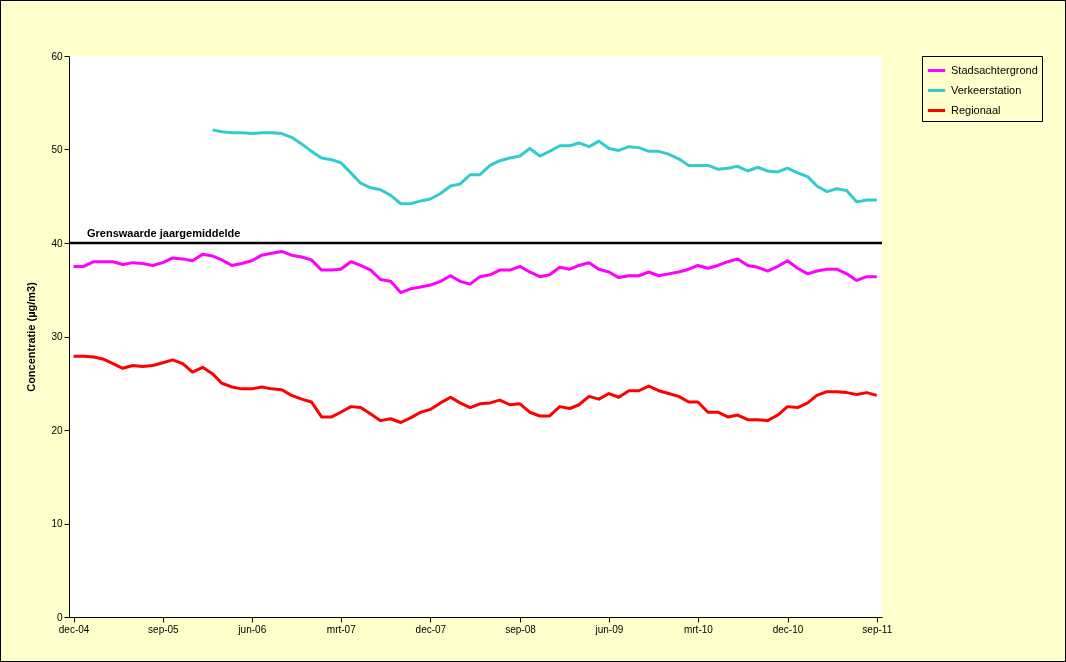  I want to click on y-tick-label: 0, so click(59, 617).